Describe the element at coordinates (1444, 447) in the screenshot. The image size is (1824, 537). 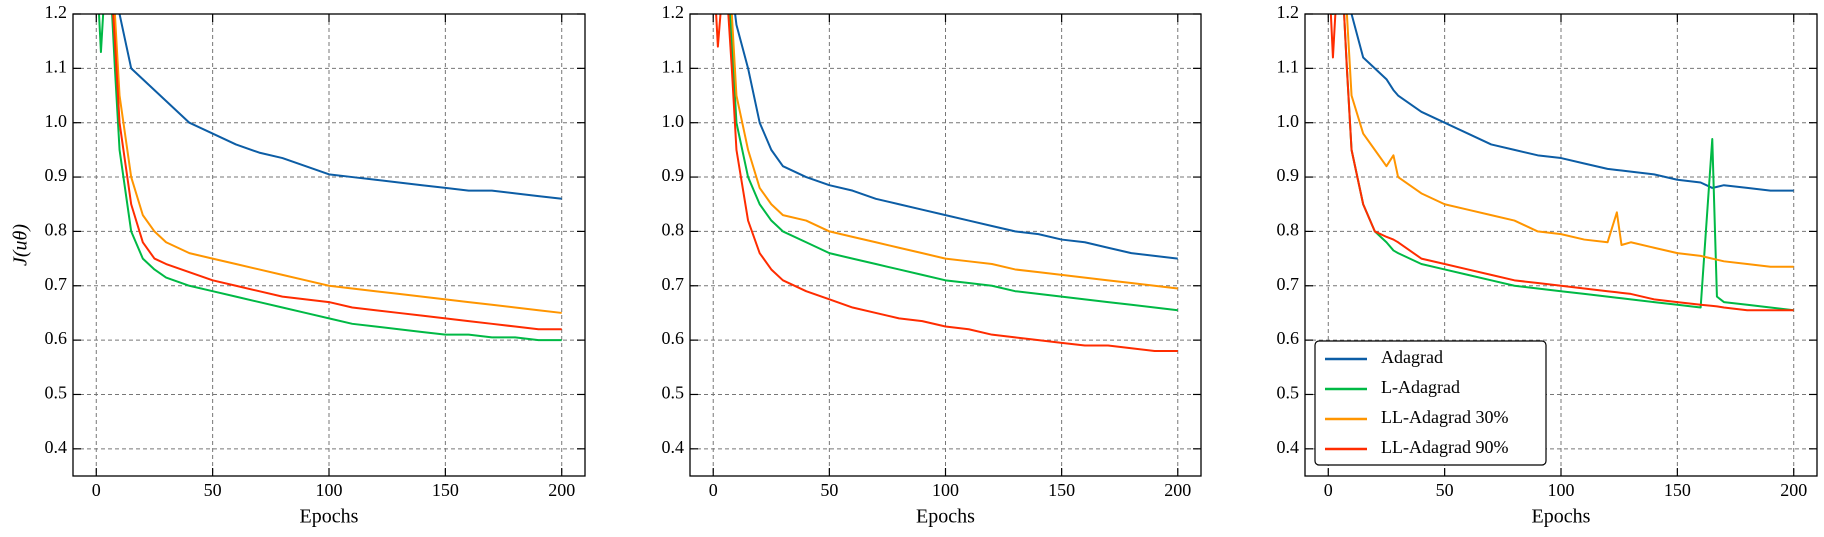
I see `legend-label: LL-Adagrad 90%` at that location.